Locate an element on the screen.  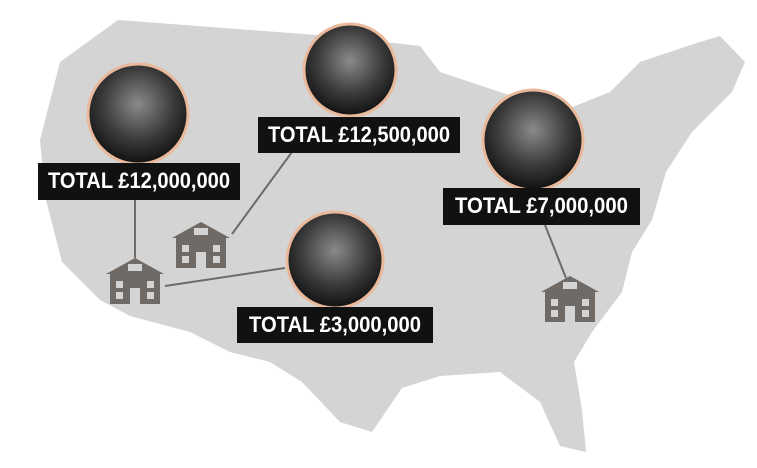
callout-label: TOTAL £7,000,000 is located at coordinates (541, 205).